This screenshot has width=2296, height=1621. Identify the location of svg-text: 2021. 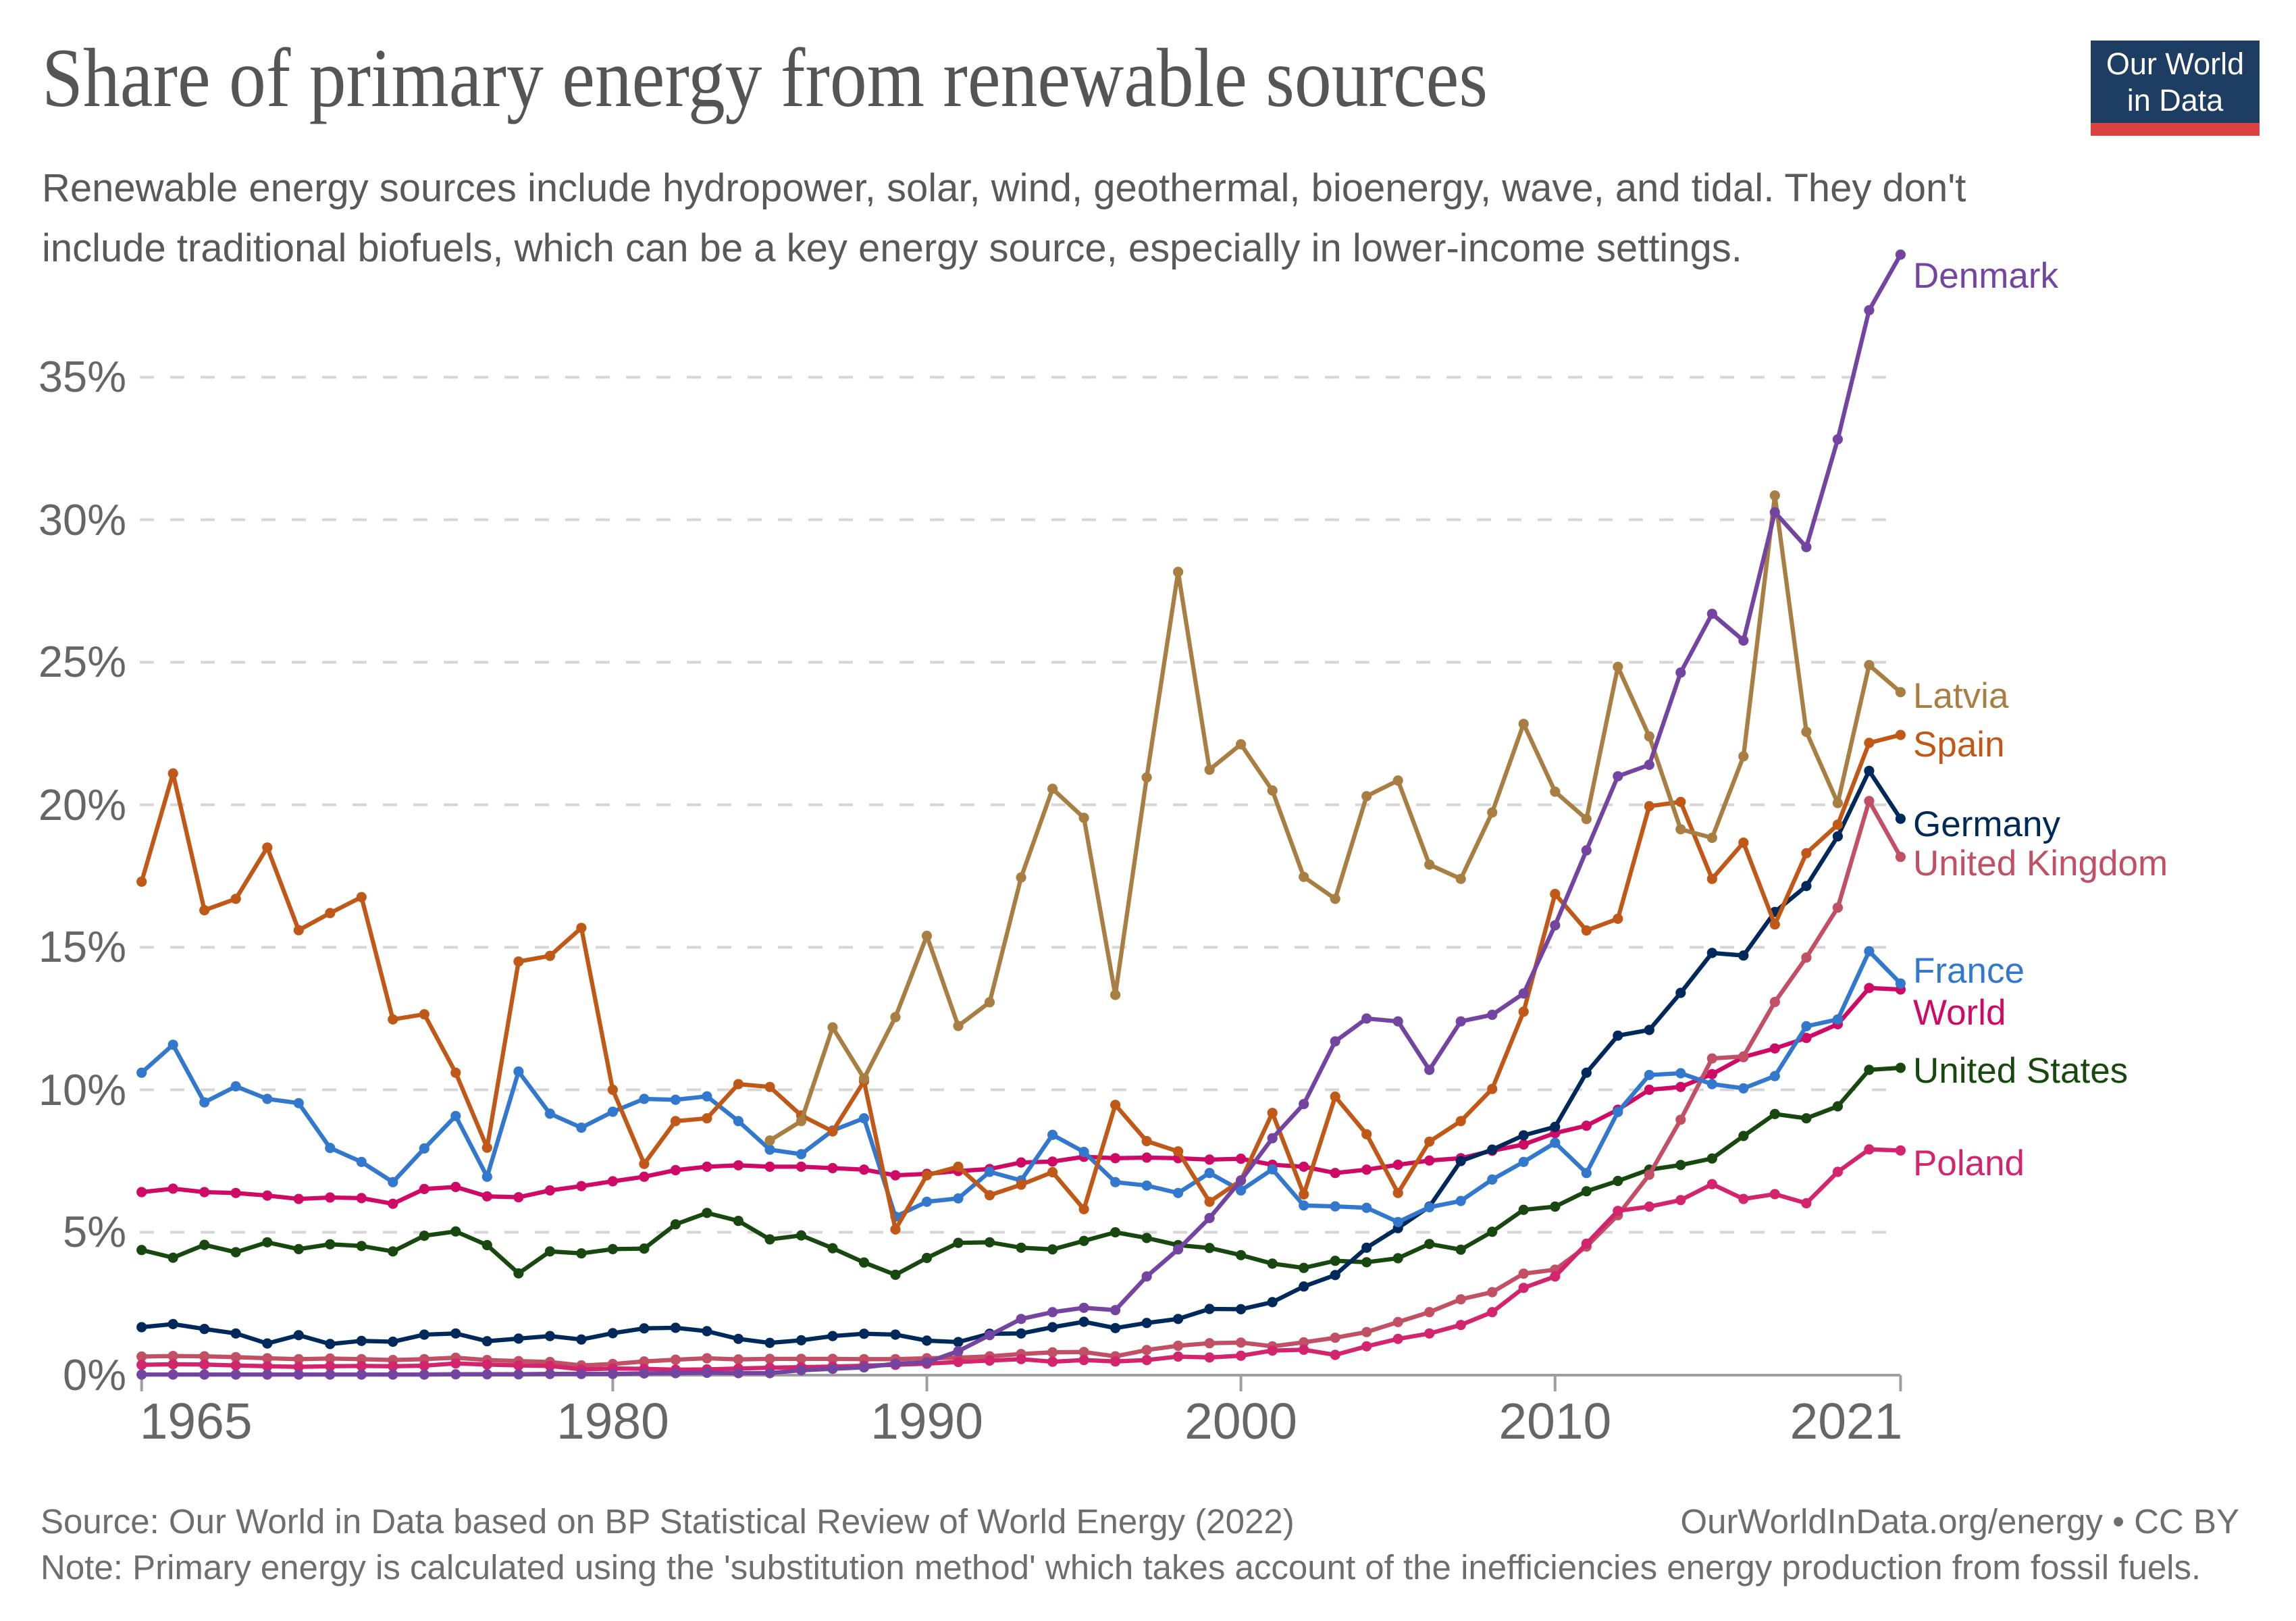
(1846, 1421).